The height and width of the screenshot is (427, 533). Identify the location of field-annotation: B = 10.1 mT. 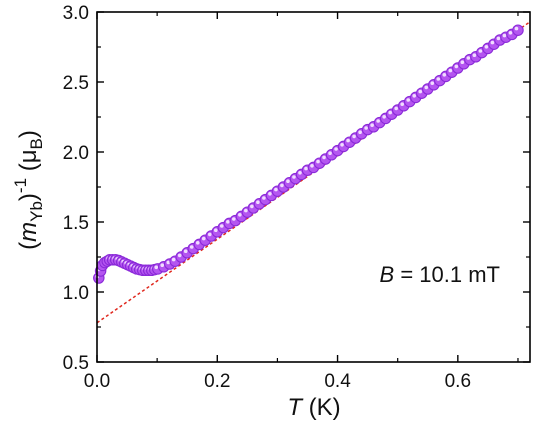
(440, 274).